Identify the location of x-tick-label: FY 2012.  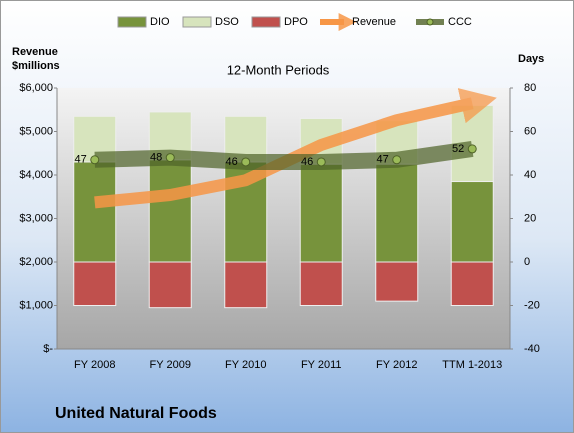
(396, 365).